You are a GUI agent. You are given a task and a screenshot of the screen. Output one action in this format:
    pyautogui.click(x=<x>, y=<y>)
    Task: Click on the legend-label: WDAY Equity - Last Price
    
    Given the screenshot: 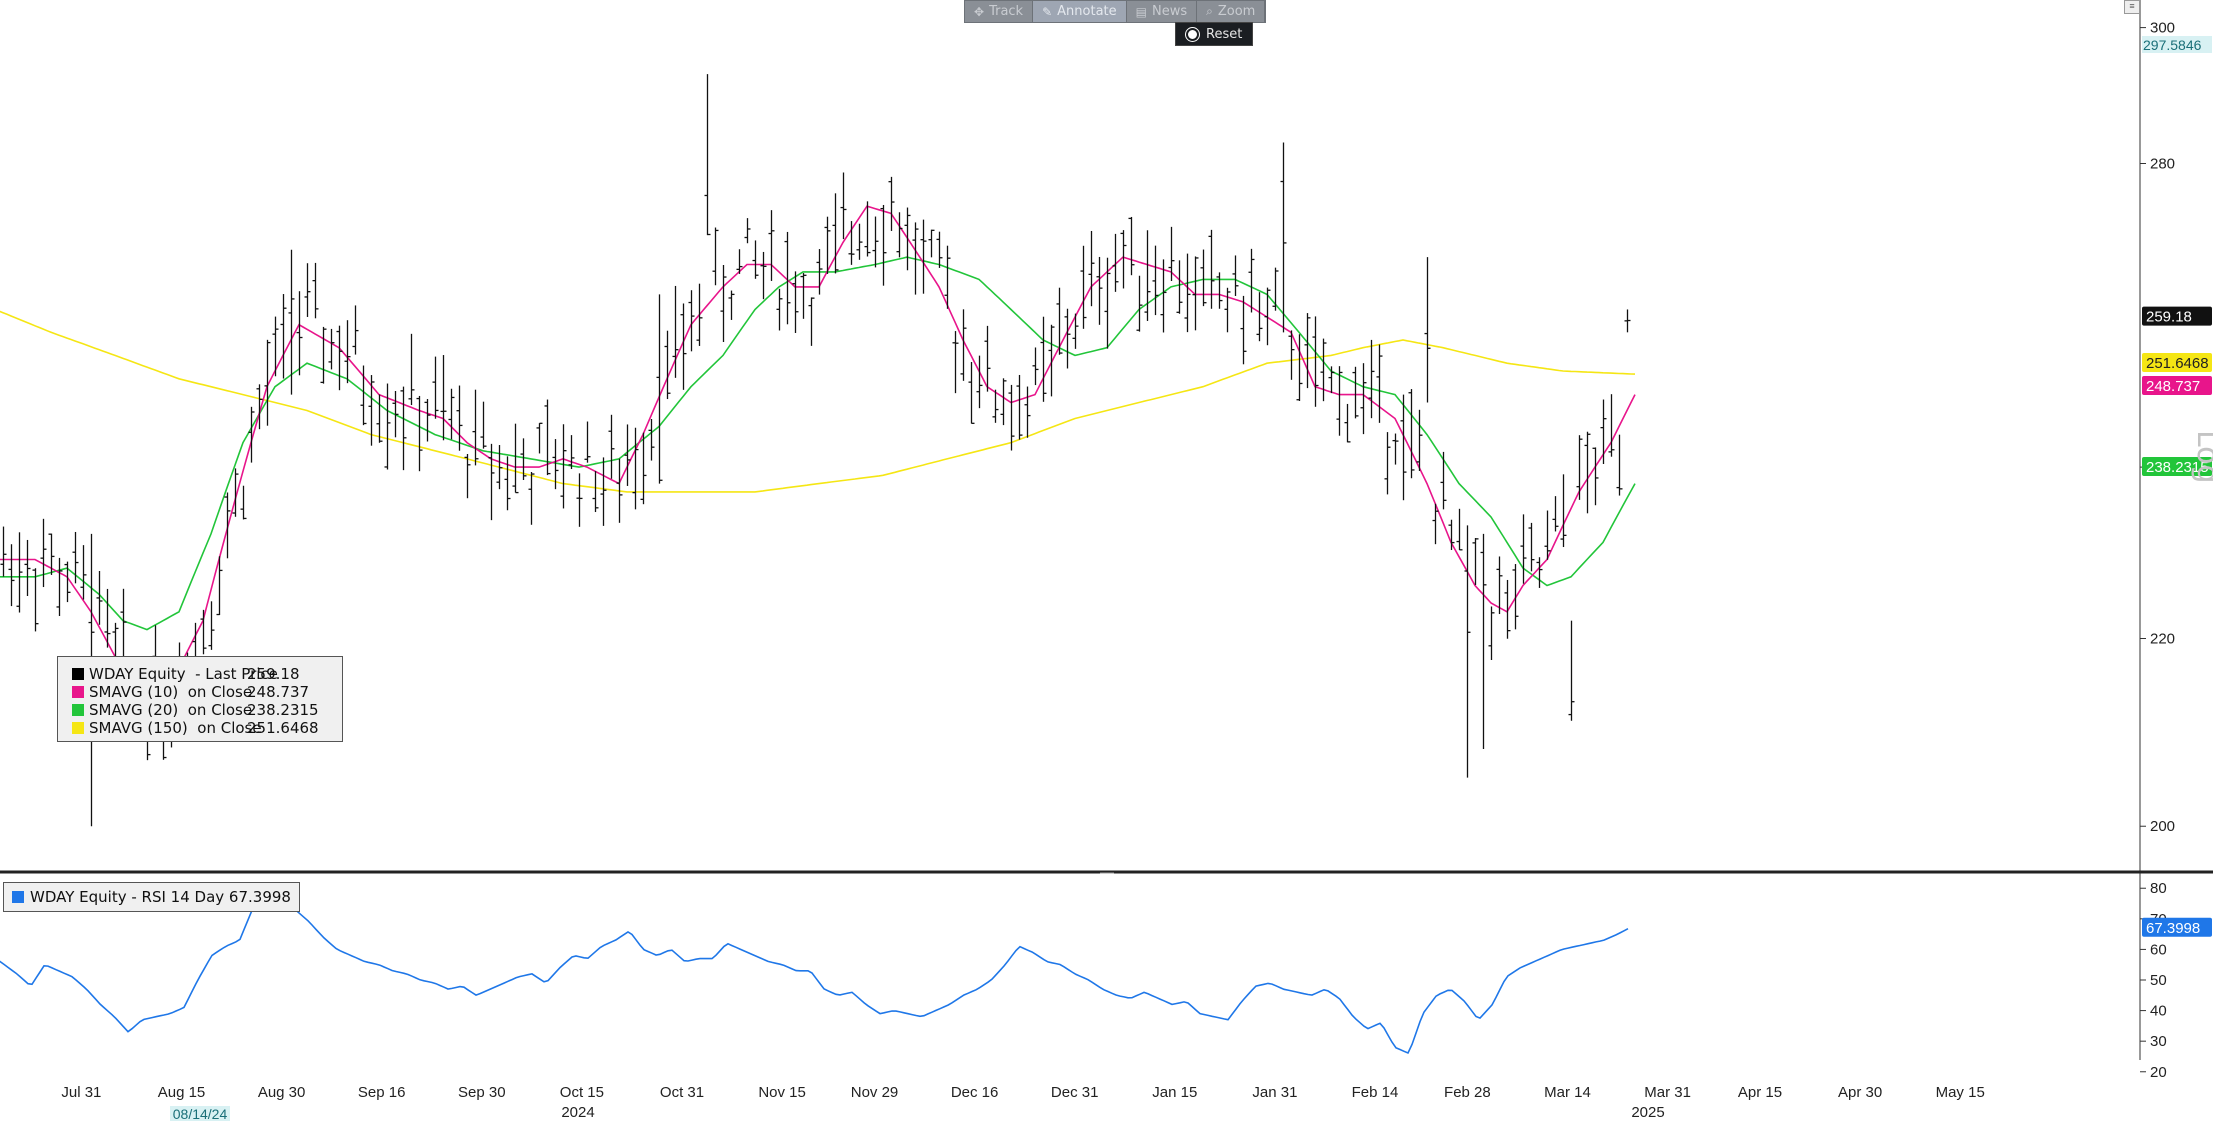 What is the action you would take?
    pyautogui.click(x=183, y=674)
    